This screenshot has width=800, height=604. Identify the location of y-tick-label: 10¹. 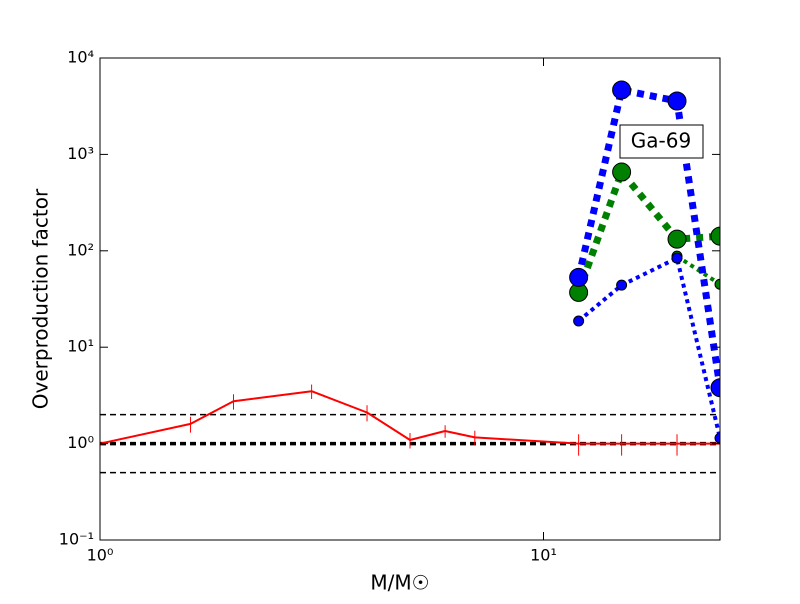
(80, 346).